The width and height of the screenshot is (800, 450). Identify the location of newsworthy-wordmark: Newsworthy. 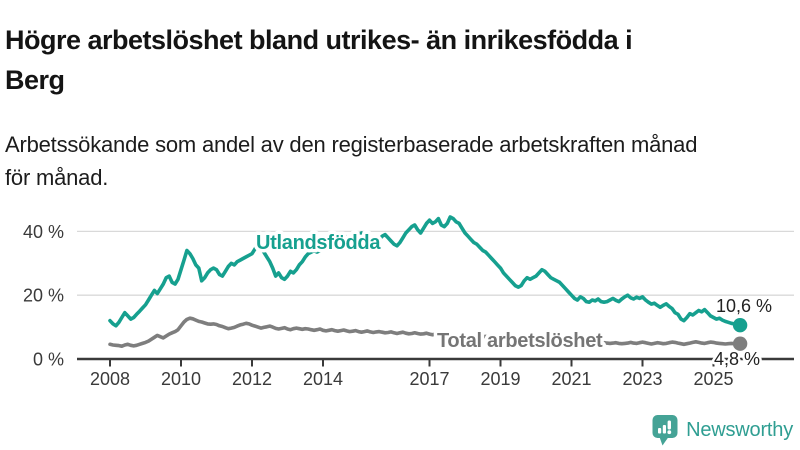
(739, 429).